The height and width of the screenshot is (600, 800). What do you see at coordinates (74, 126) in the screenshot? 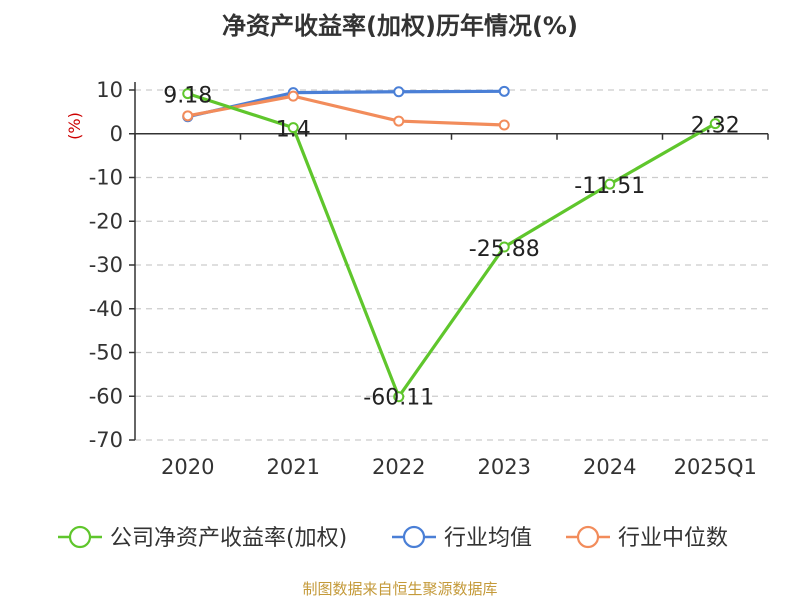
I see `y-axis-label: (%)` at bounding box center [74, 126].